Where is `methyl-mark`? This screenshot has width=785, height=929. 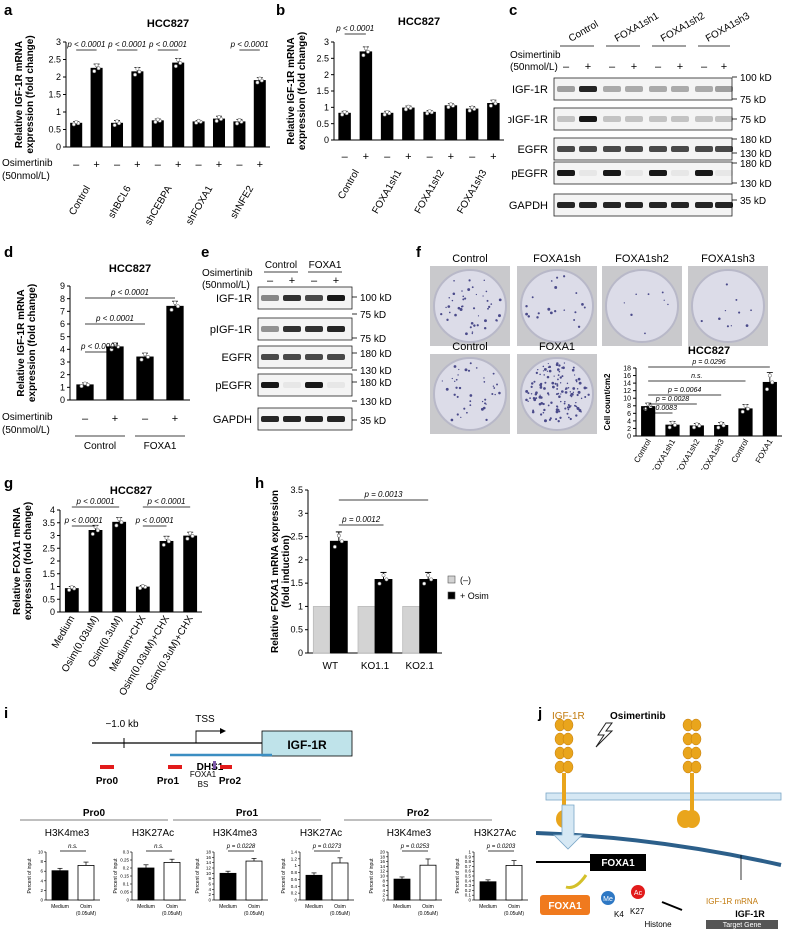 methyl-mark is located at coordinates (608, 898).